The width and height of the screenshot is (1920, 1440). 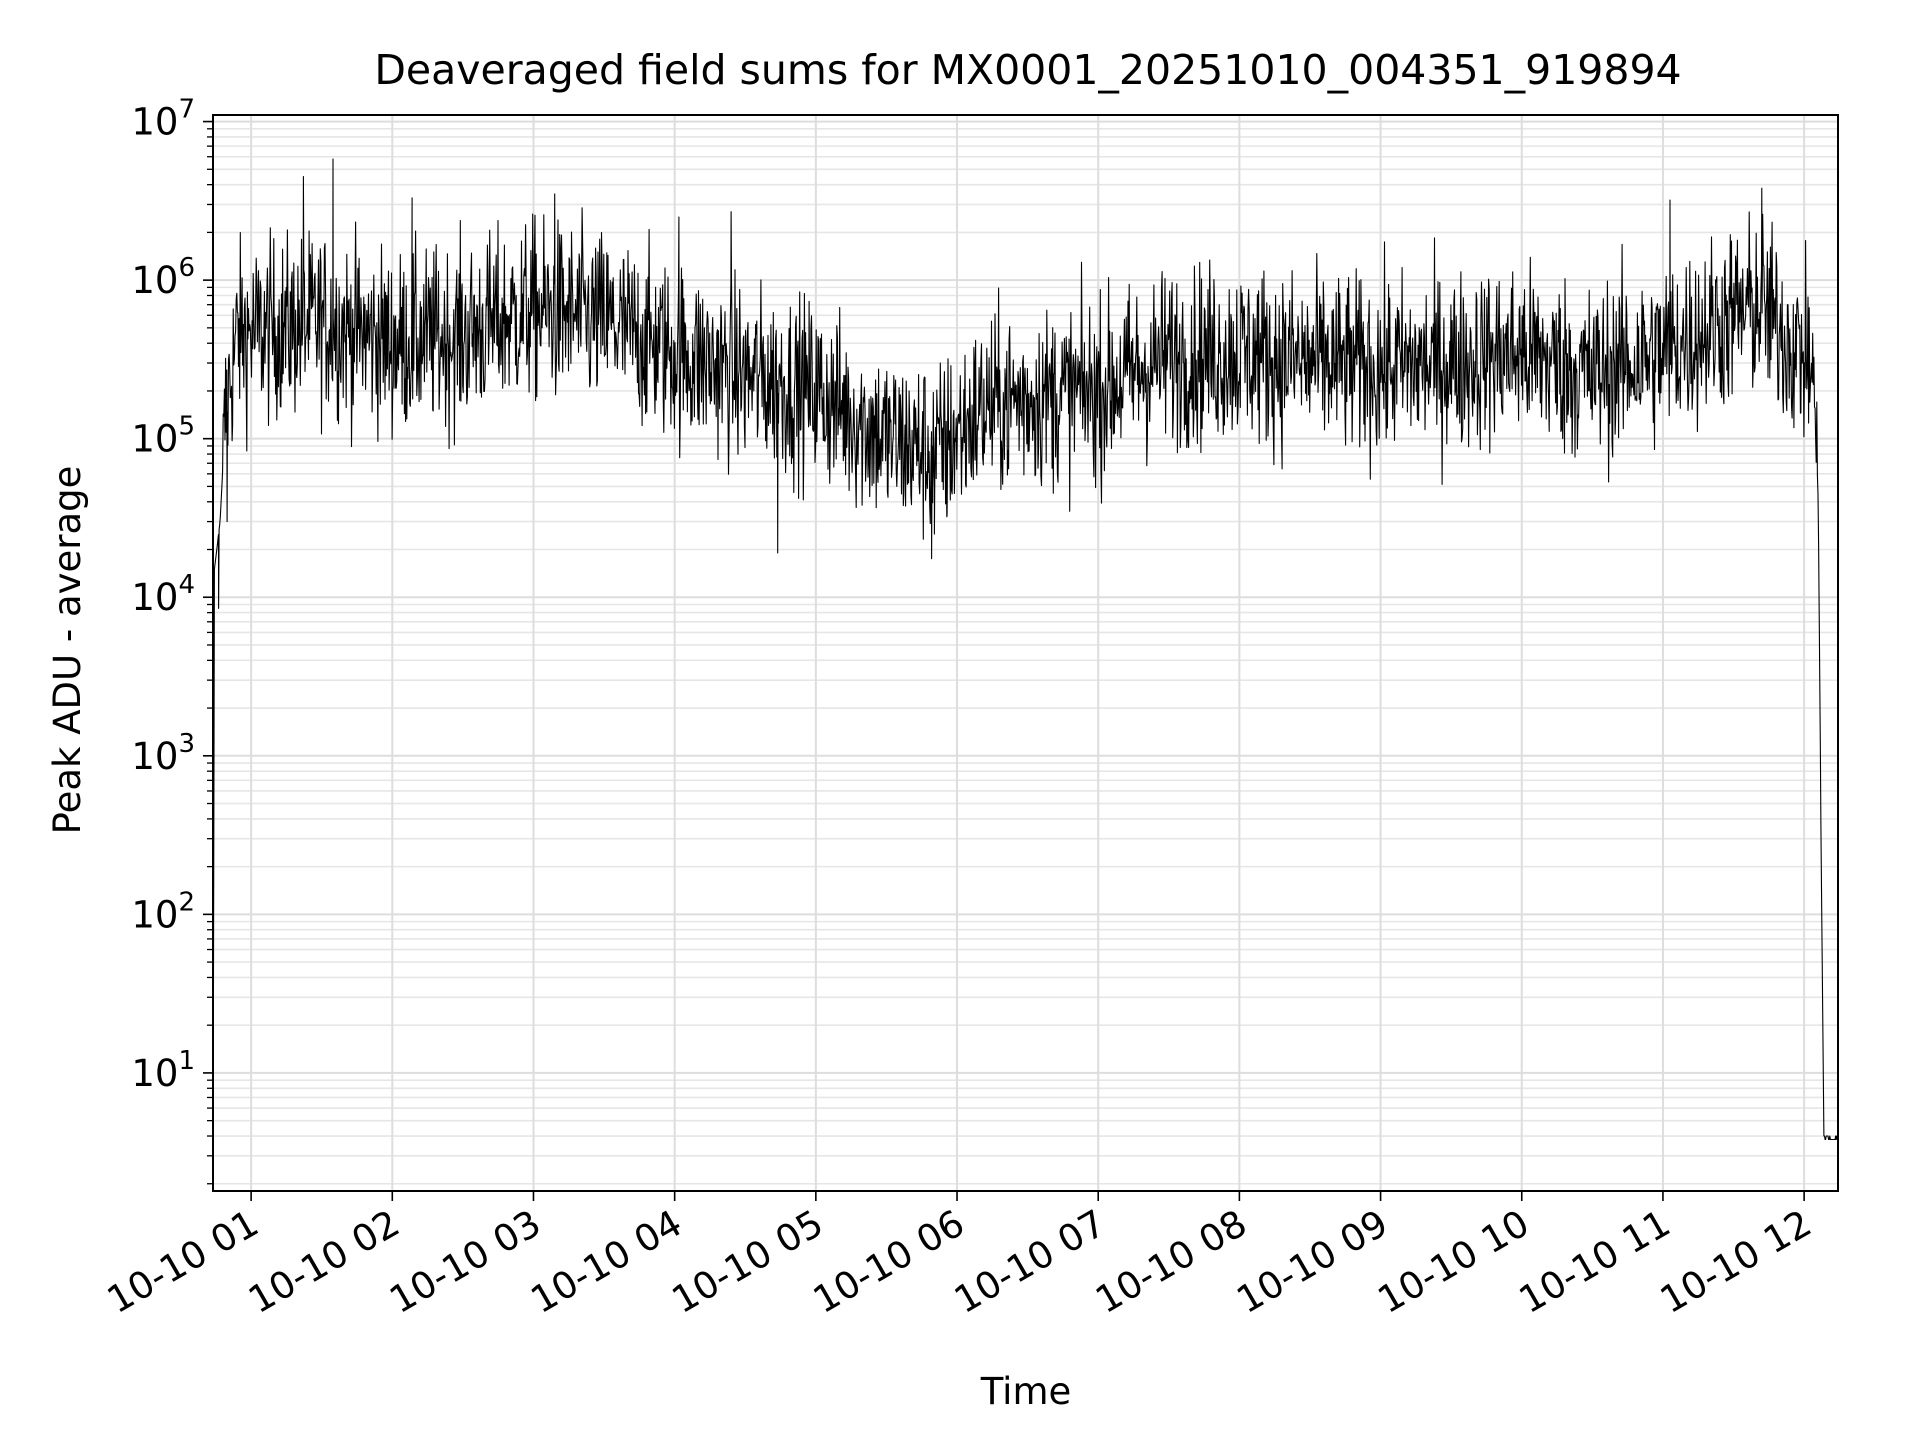 What do you see at coordinates (163, 436) in the screenshot?
I see `y-tick-label: 10⁵` at bounding box center [163, 436].